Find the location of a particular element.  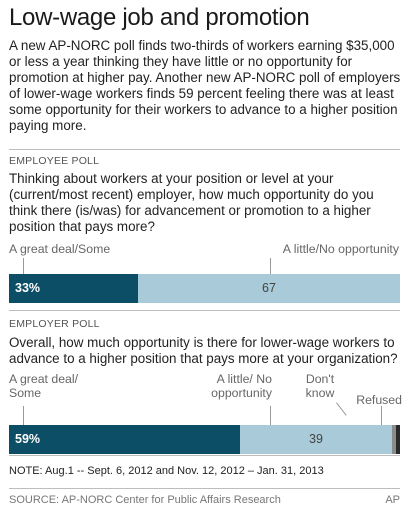

page-title: Low-wage job and promotion is located at coordinates (159, 17).